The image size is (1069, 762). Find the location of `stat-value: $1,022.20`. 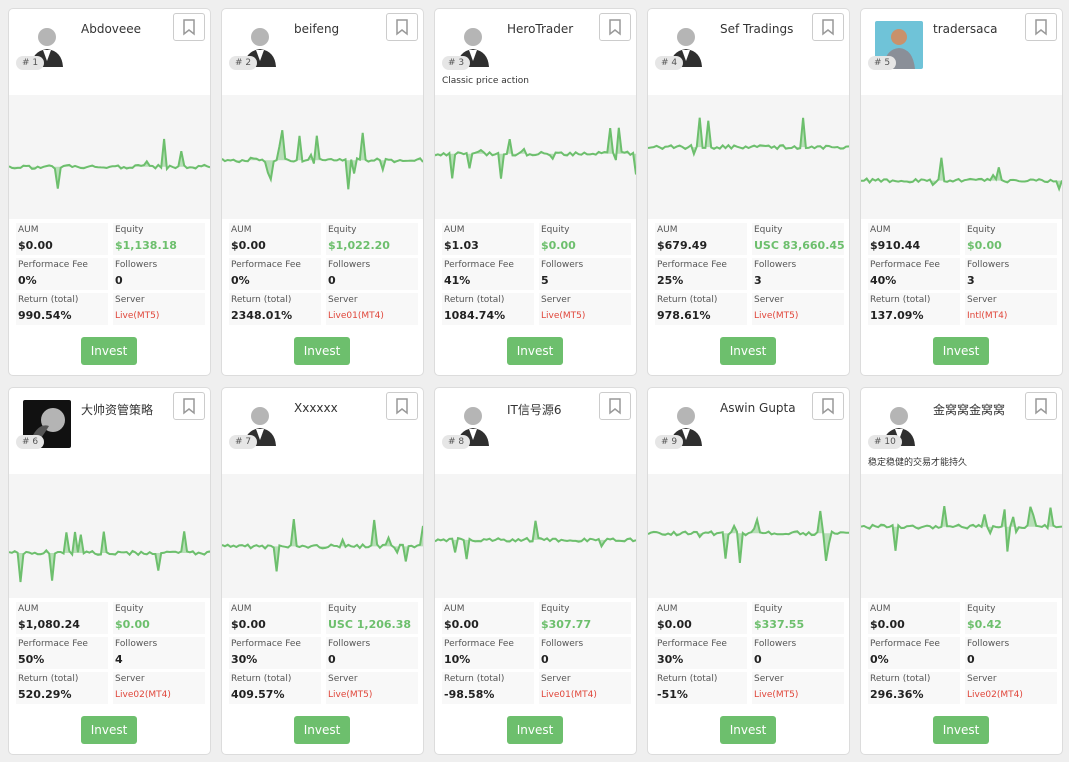

stat-value: $1,022.20 is located at coordinates (359, 245).